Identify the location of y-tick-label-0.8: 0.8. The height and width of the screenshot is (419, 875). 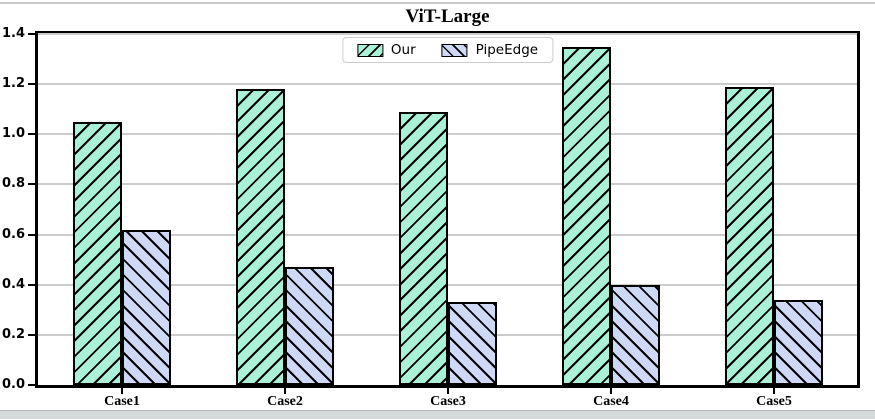
(13, 184).